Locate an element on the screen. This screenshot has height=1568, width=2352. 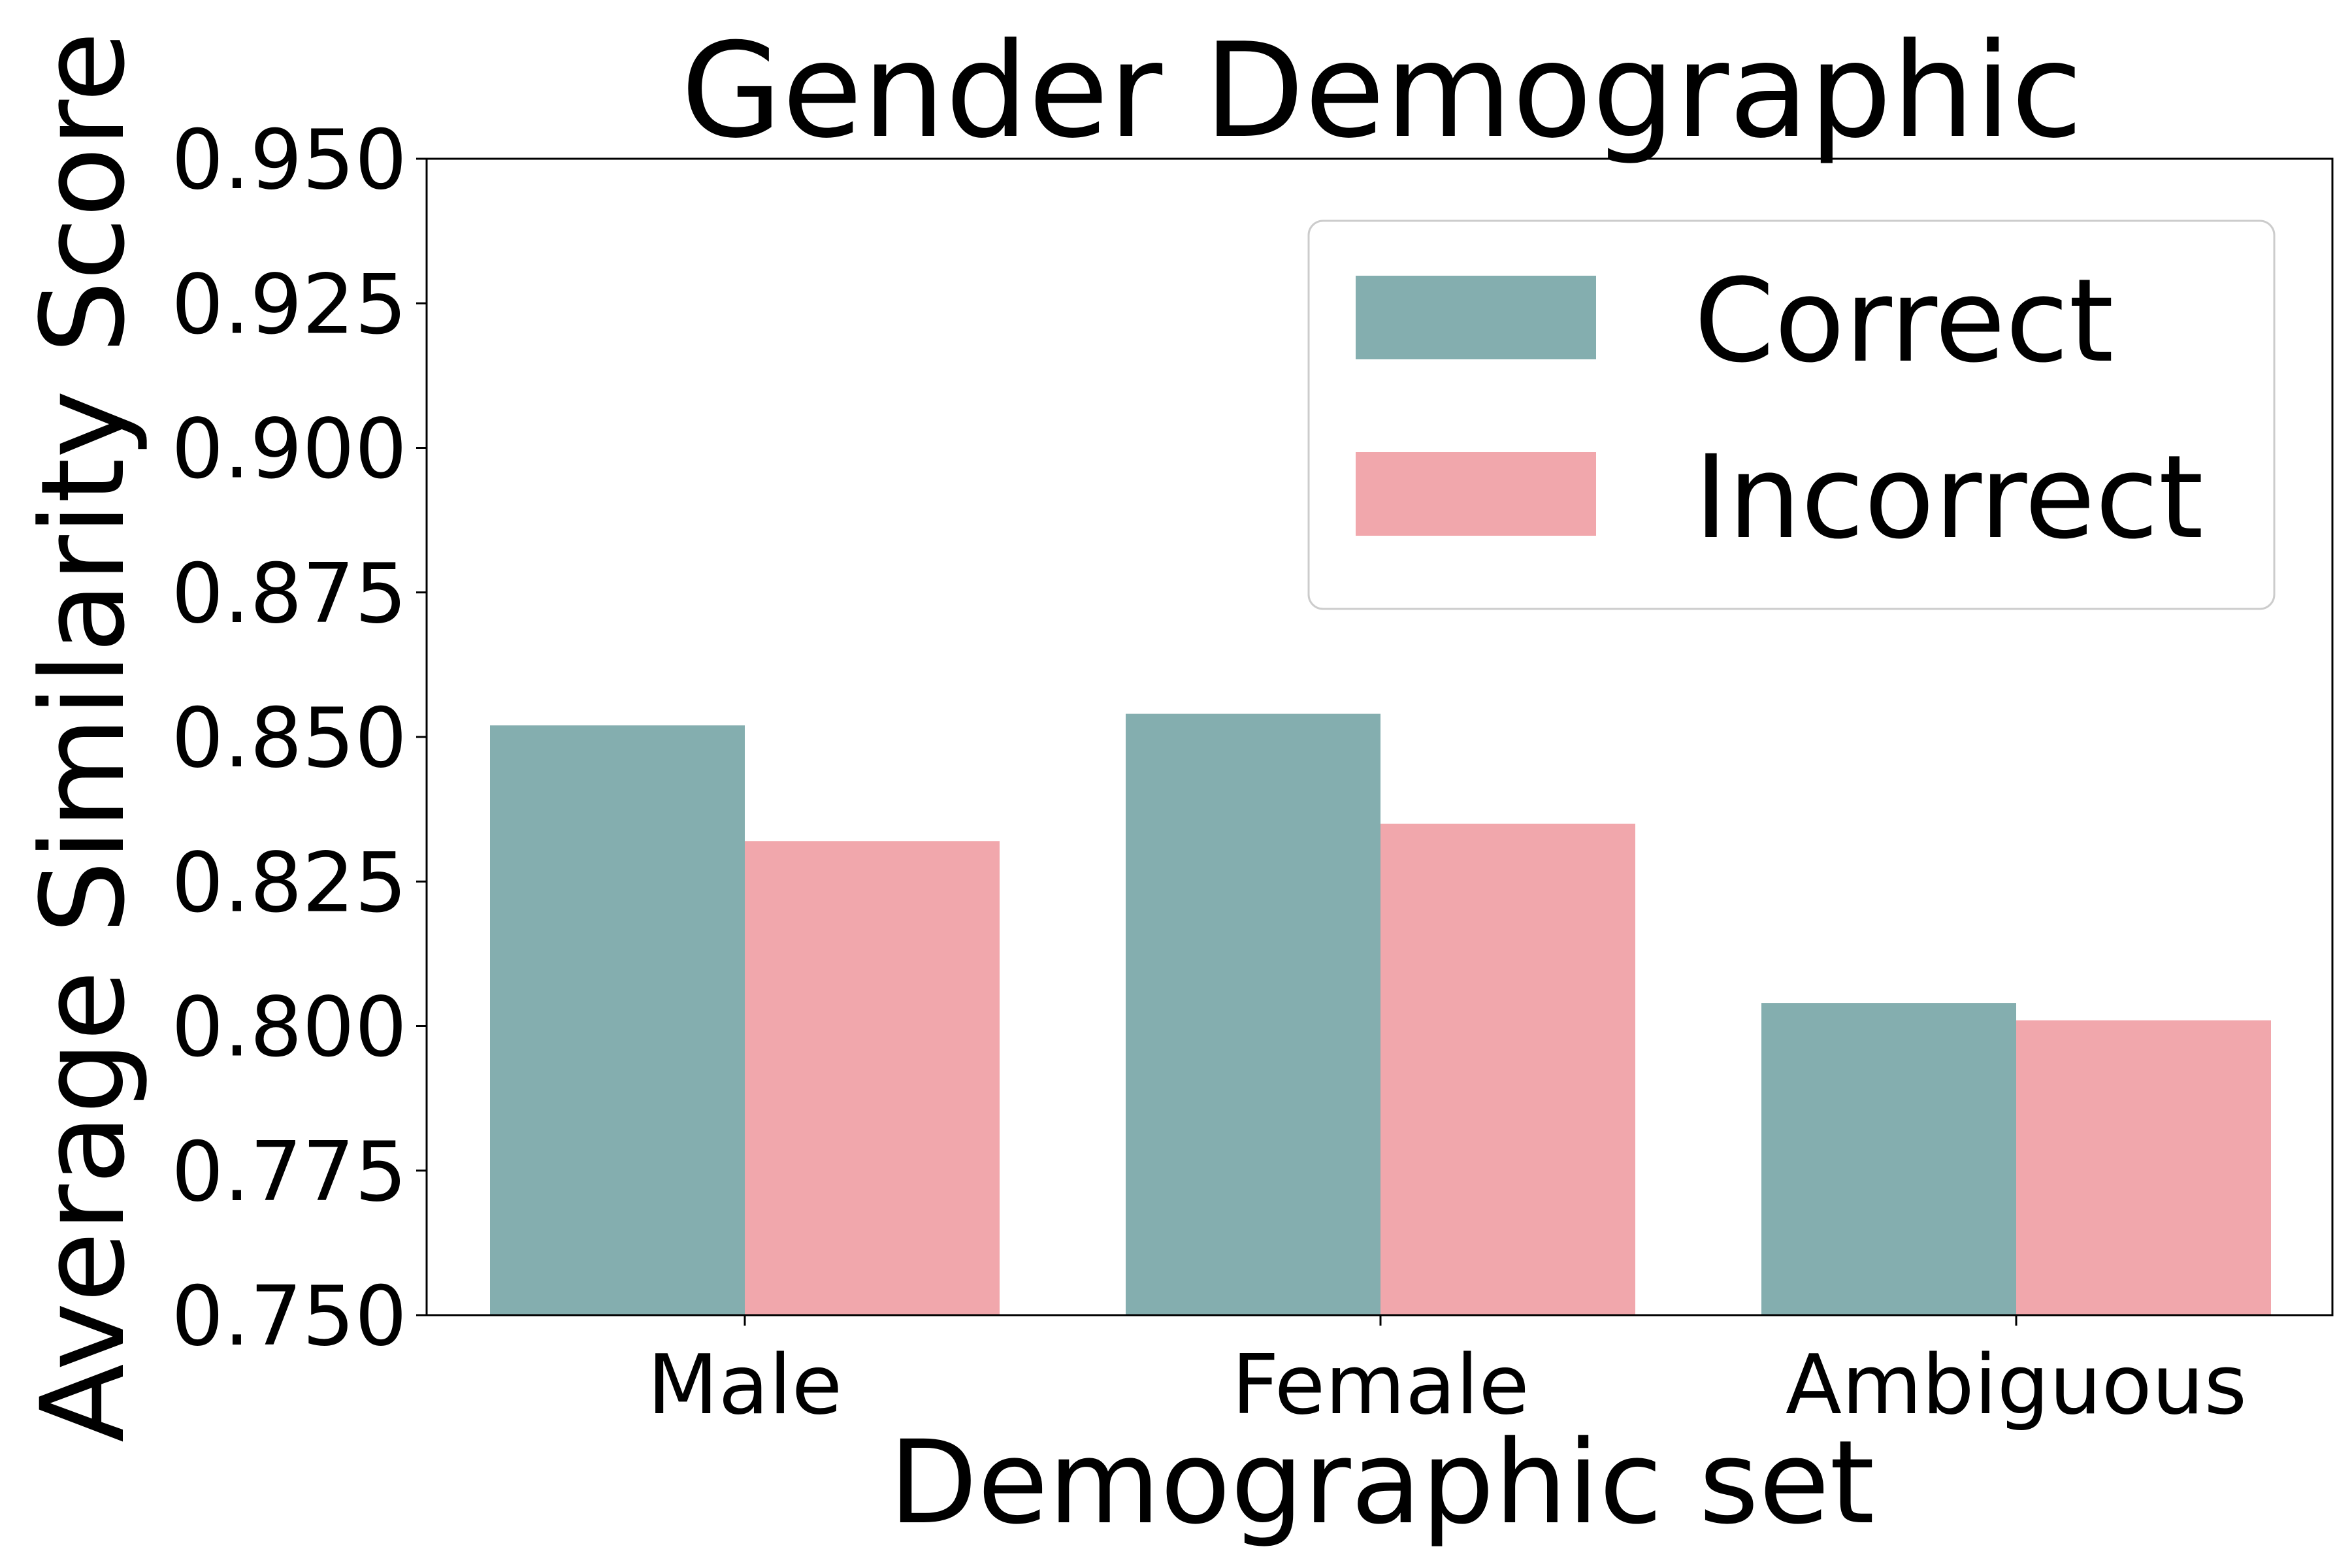
legend: Correct Incorrect is located at coordinates (1791, 415).